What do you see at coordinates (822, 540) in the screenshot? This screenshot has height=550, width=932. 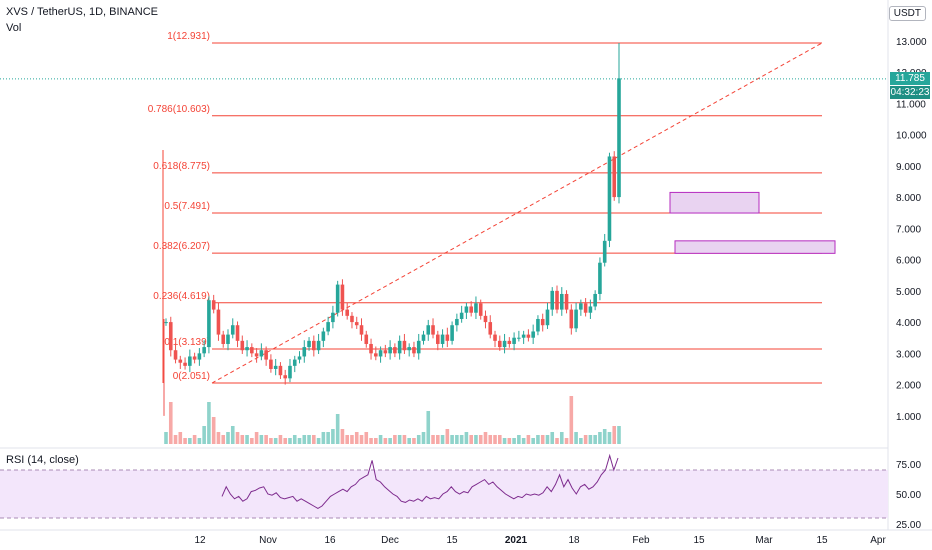 I see `time-tick: 15` at bounding box center [822, 540].